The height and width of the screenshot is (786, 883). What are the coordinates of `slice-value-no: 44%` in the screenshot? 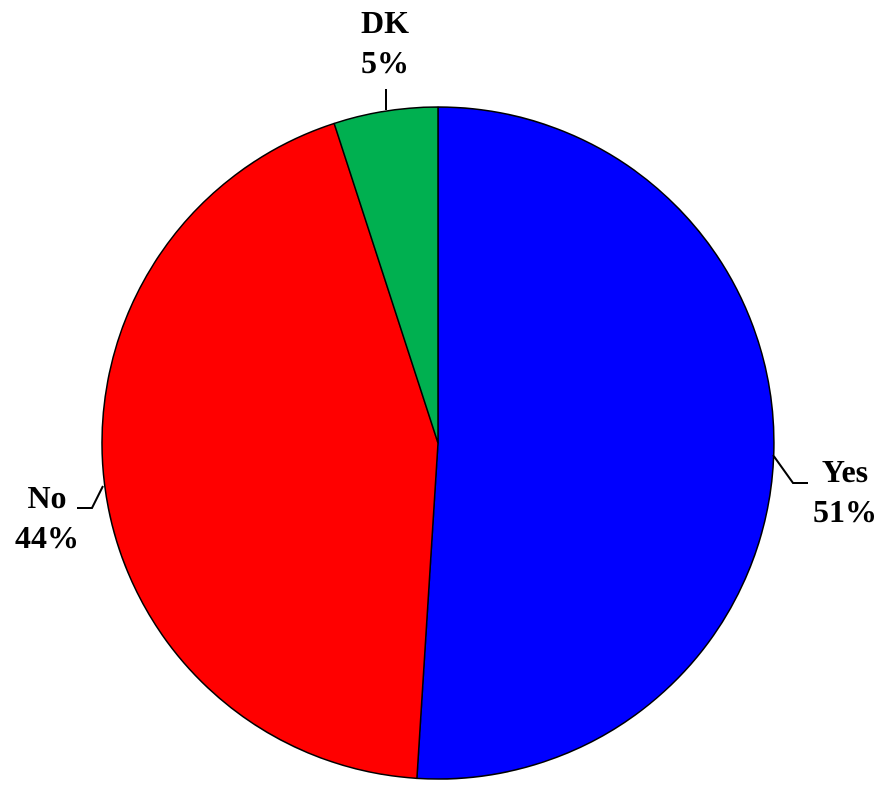 It's located at (47, 537).